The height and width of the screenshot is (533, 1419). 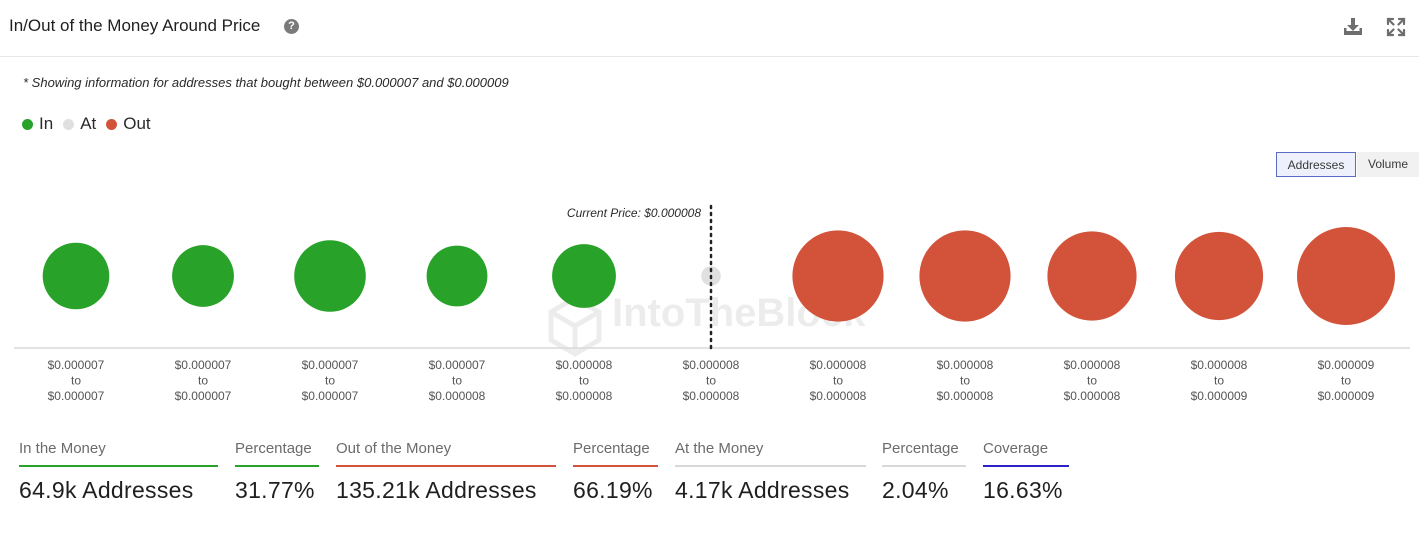 I want to click on stat-value: 64.9k Addresses, so click(x=106, y=490).